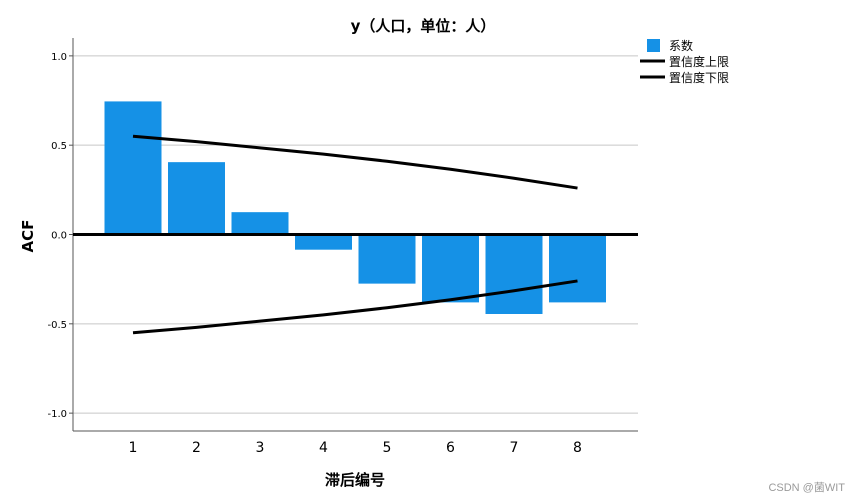 This screenshot has height=503, width=853. What do you see at coordinates (806, 488) in the screenshot?
I see `watermark: CSDN @菌WIT` at bounding box center [806, 488].